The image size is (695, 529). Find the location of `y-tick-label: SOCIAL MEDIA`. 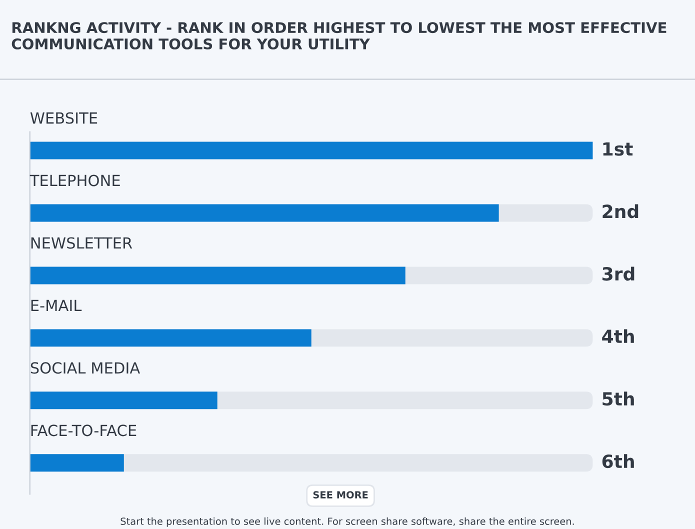

y-tick-label: SOCIAL MEDIA is located at coordinates (85, 368).